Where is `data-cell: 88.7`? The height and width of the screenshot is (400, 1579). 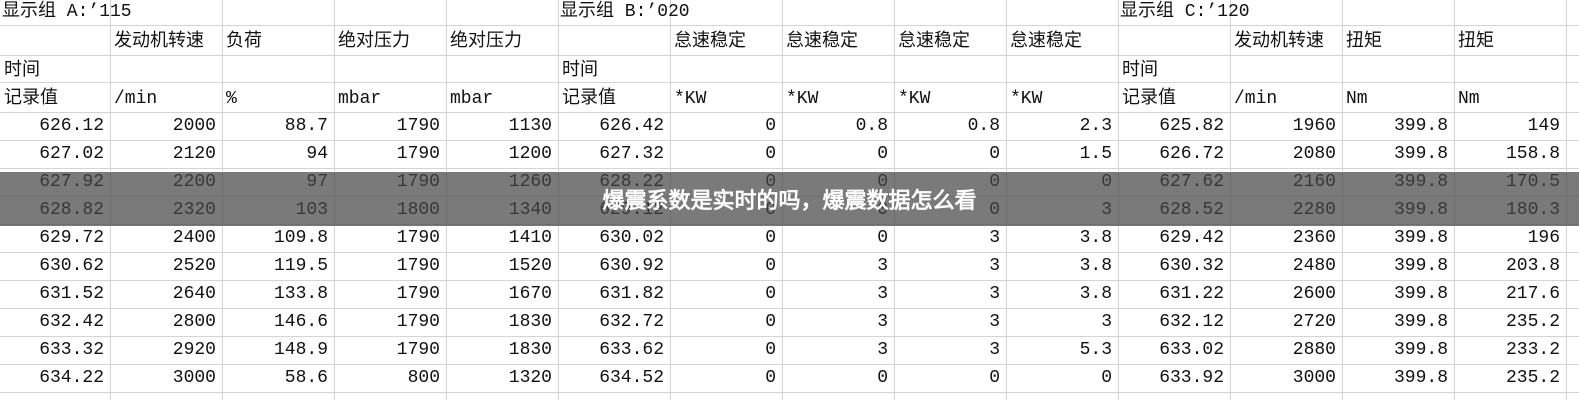 data-cell: 88.7 is located at coordinates (306, 126).